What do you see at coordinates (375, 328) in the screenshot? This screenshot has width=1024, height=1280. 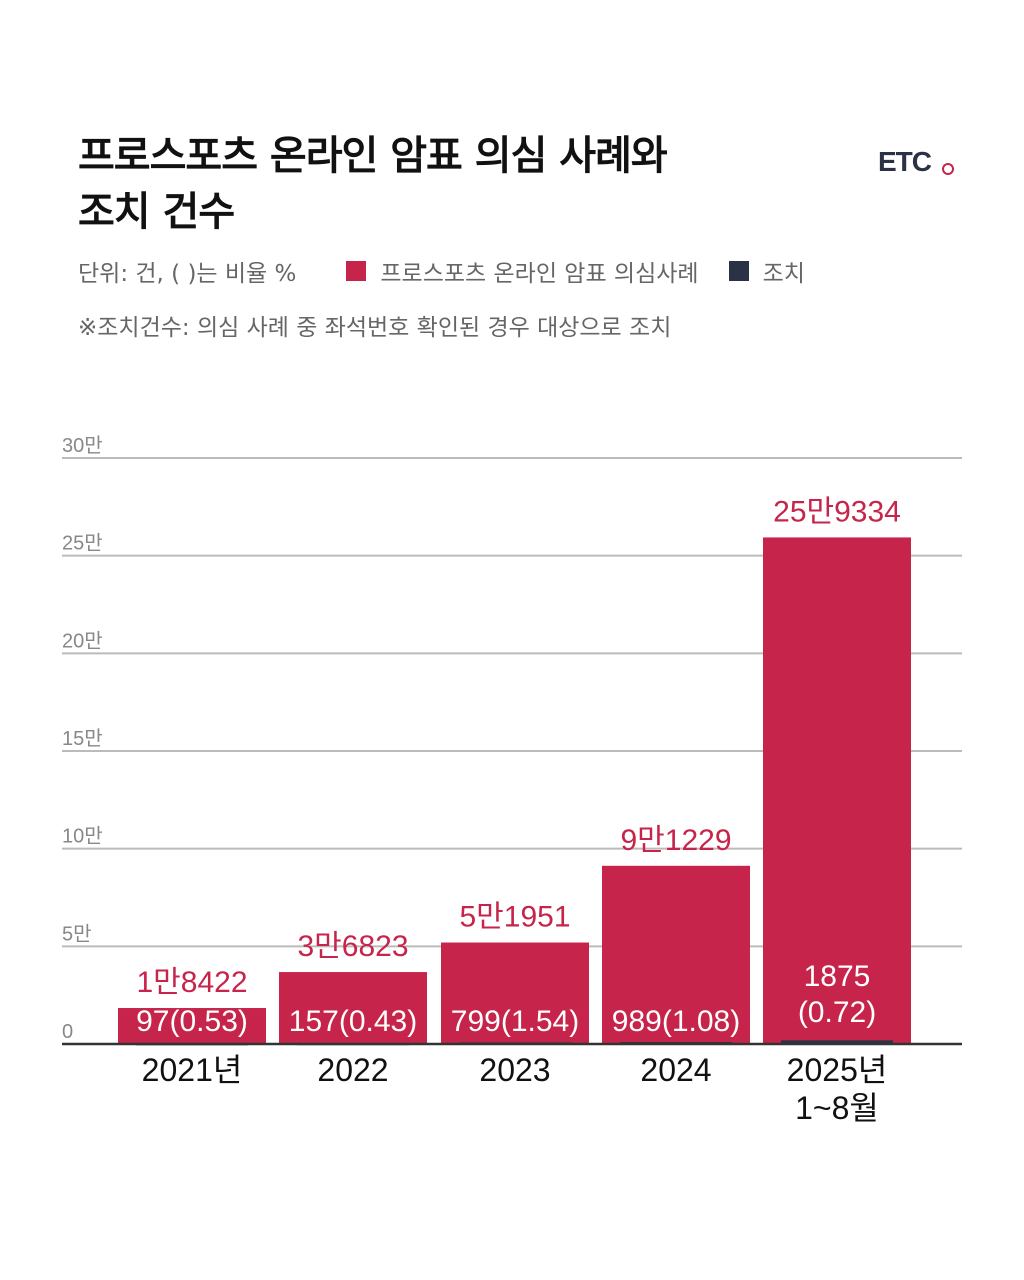 I see `footnote: ※조치건수: 의심 사례 중 좌석번호 확인된 경우 대상으로 조치` at bounding box center [375, 328].